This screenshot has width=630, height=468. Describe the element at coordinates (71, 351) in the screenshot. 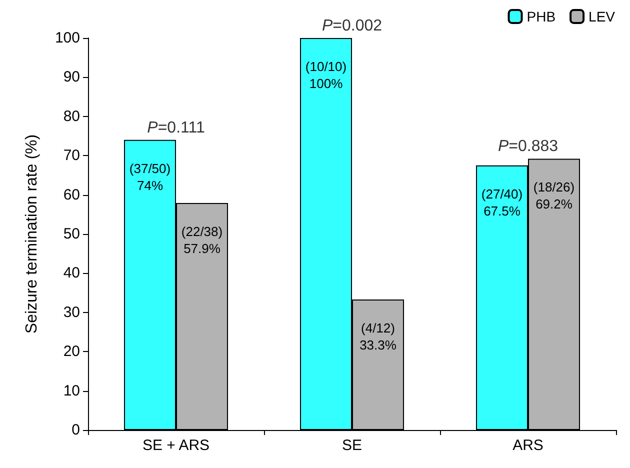

I see `y-tick-label: 20` at that location.